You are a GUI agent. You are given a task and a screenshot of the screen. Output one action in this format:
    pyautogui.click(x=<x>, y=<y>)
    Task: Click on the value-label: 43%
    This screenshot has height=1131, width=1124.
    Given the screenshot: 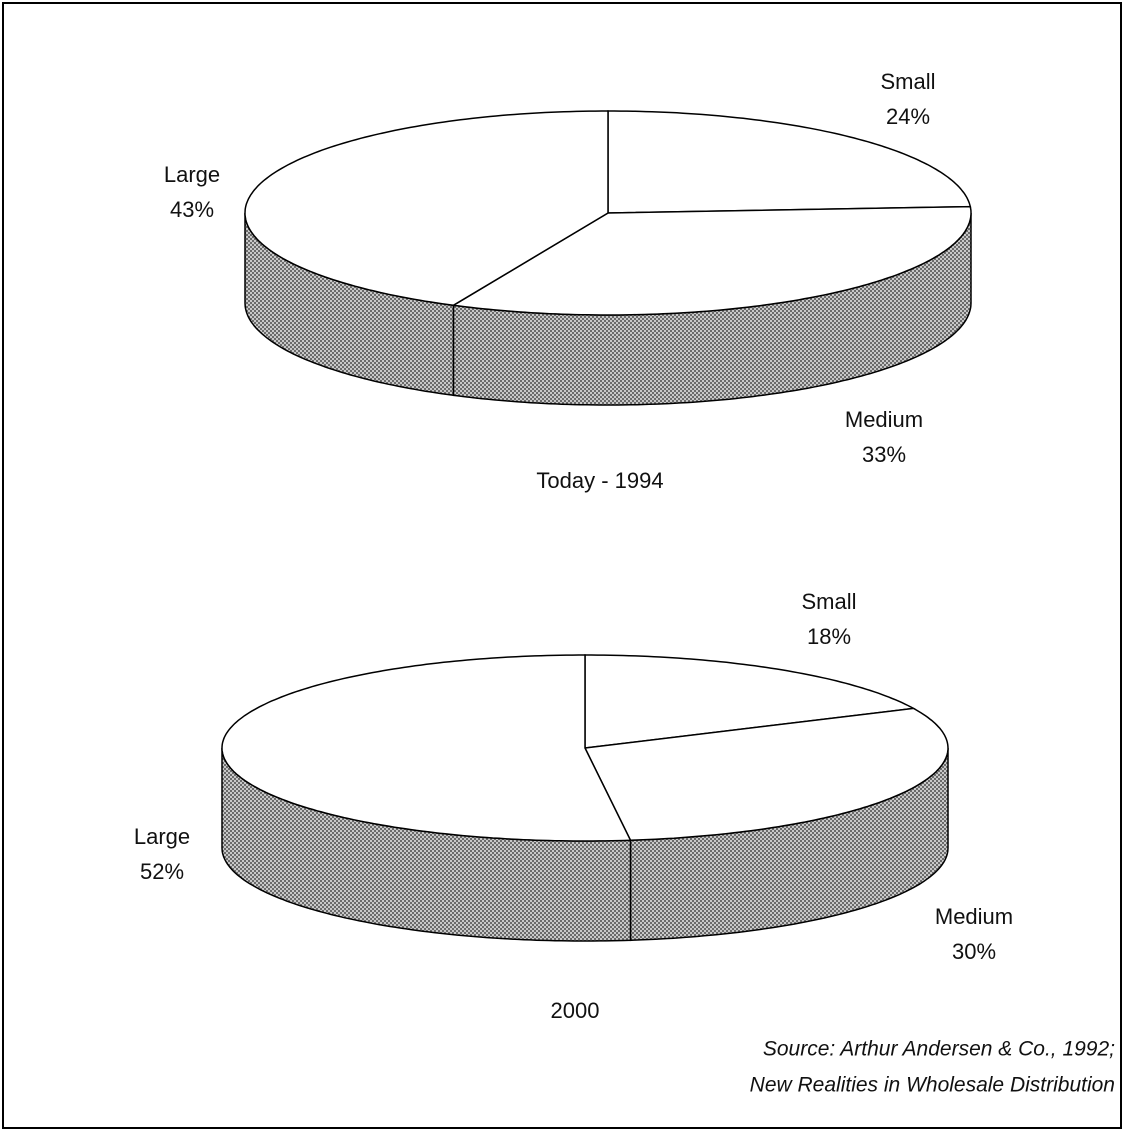 What is the action you would take?
    pyautogui.click(x=192, y=209)
    